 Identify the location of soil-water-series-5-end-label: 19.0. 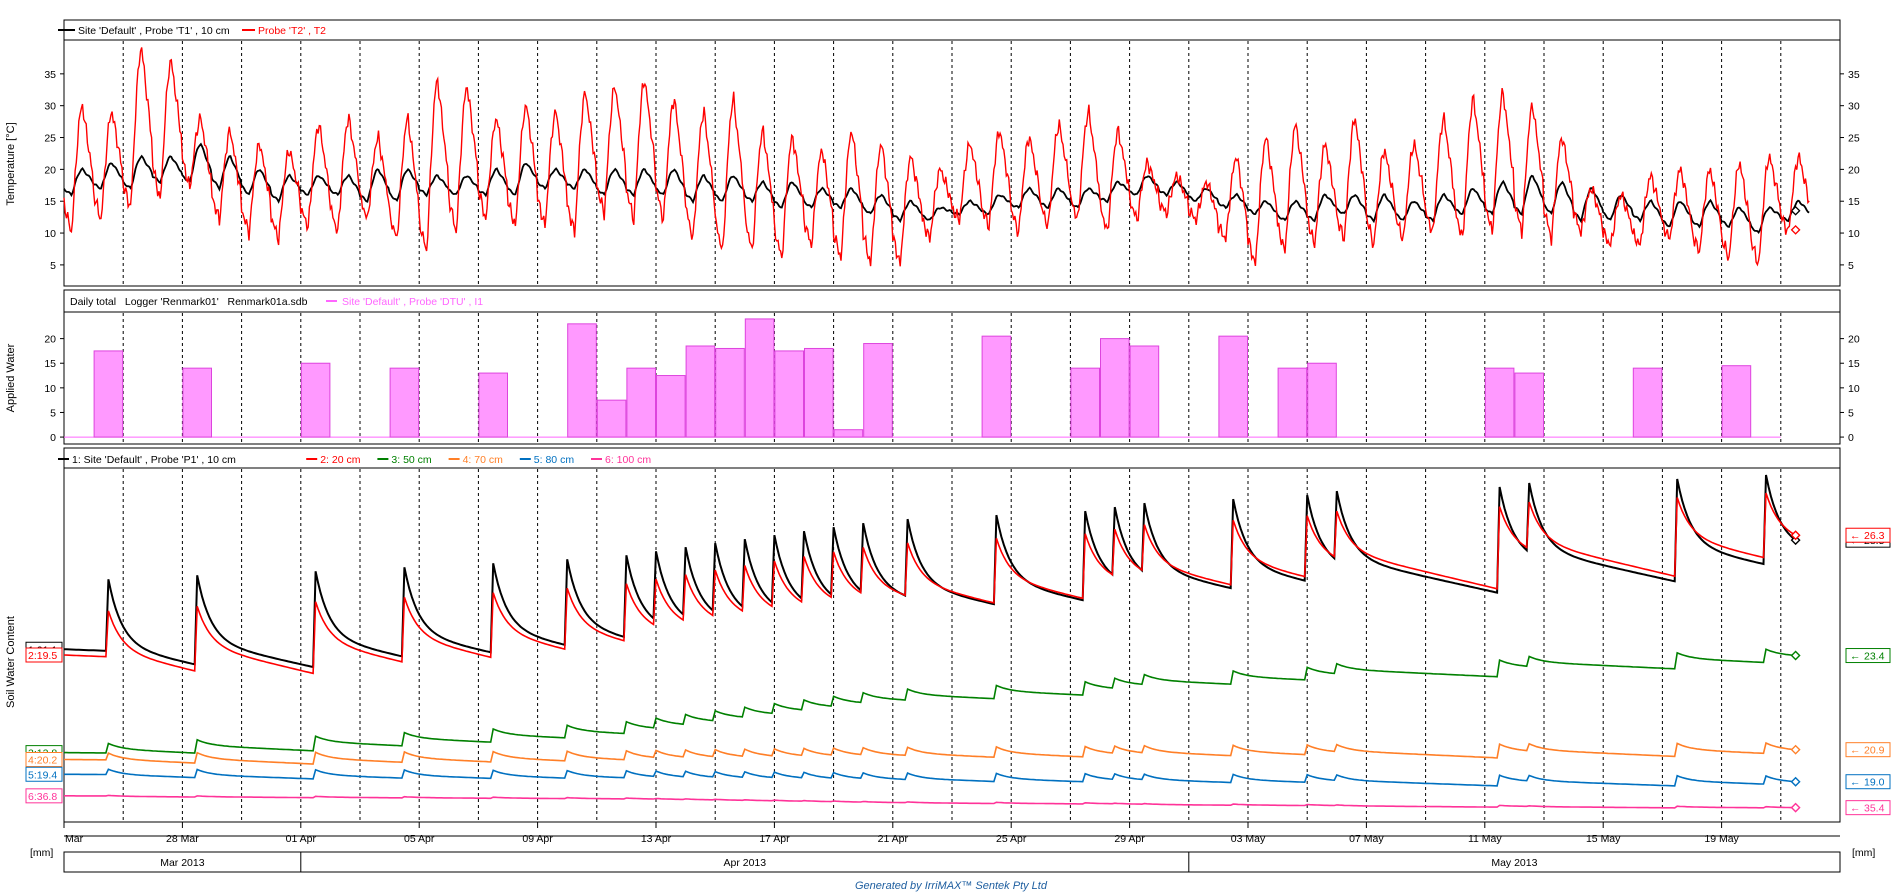
(1874, 783).